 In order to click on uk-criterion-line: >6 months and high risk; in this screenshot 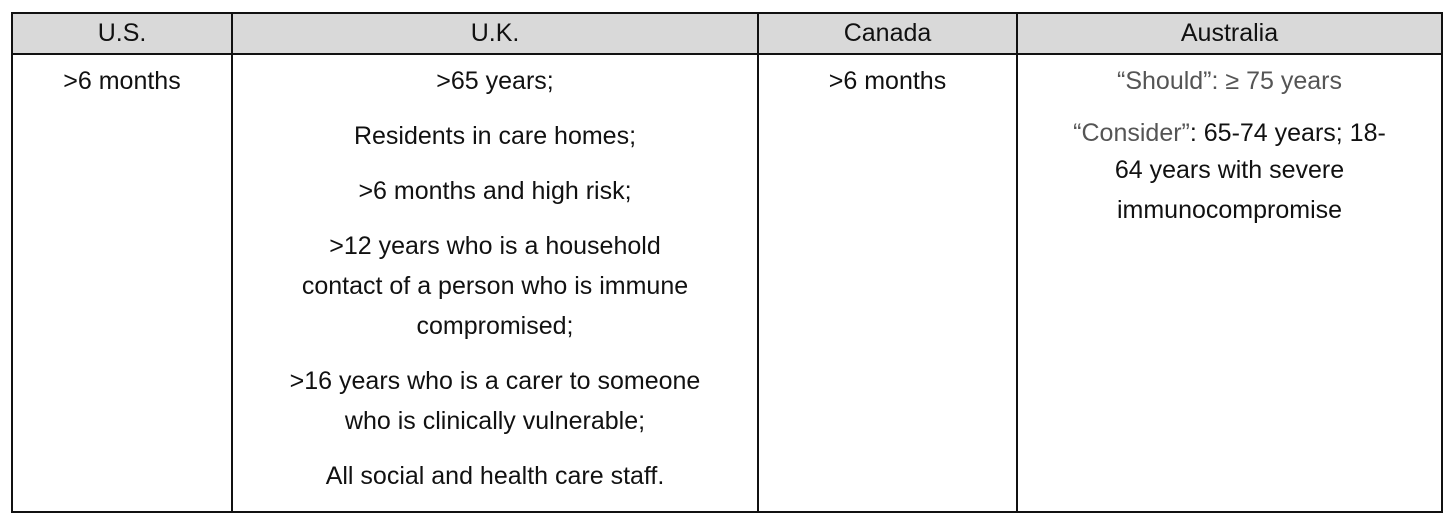, I will do `click(495, 191)`.